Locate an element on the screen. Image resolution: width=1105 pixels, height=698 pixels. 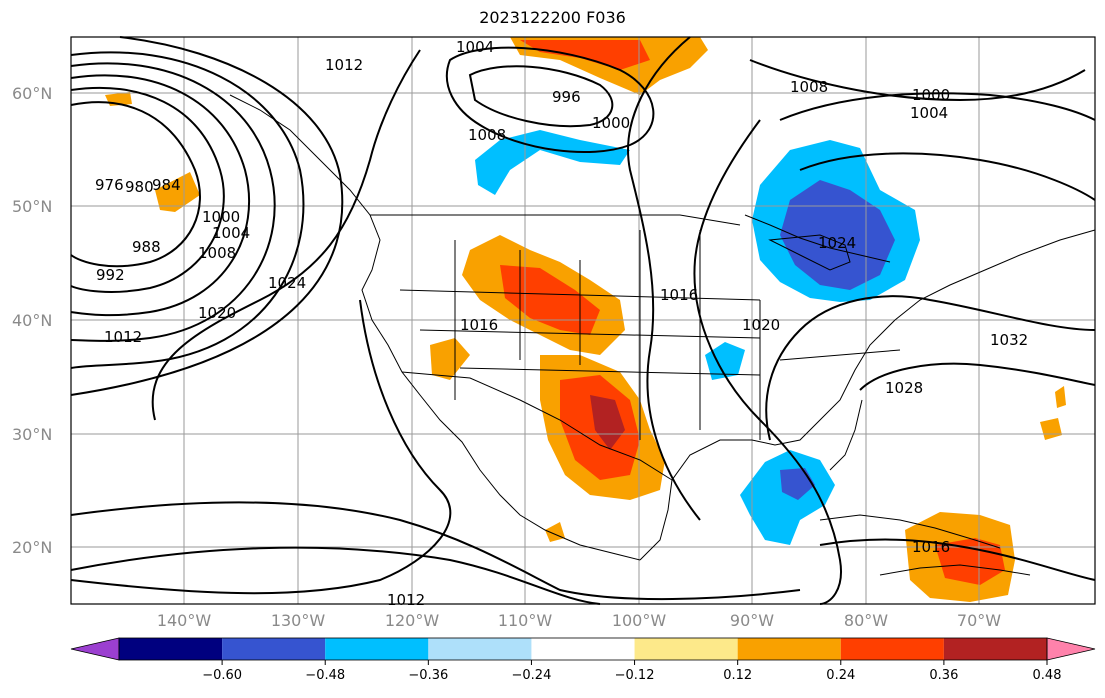
colorbar-outline is located at coordinates (583, 649).